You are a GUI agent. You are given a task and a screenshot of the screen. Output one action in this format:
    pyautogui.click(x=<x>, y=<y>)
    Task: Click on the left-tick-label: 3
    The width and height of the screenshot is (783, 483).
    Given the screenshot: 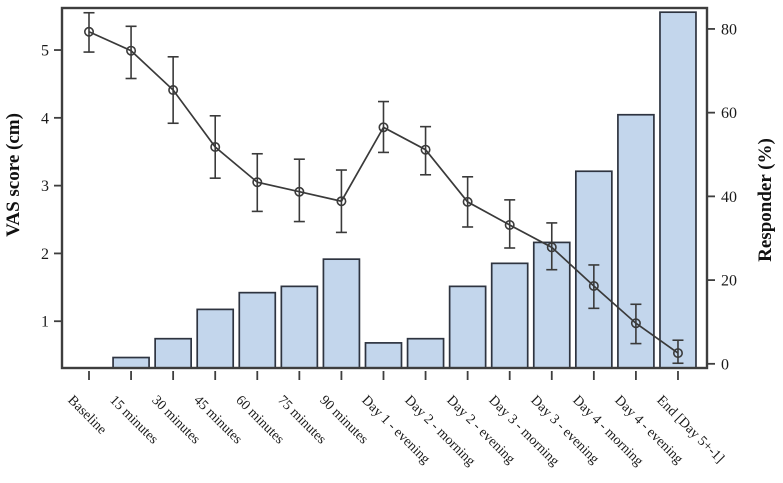 What is the action you would take?
    pyautogui.click(x=45, y=186)
    